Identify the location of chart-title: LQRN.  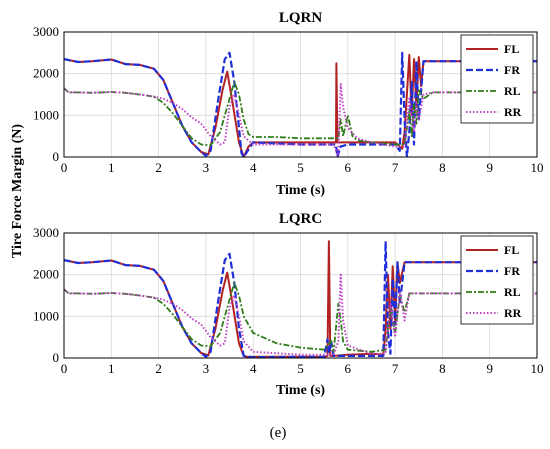
(301, 18).